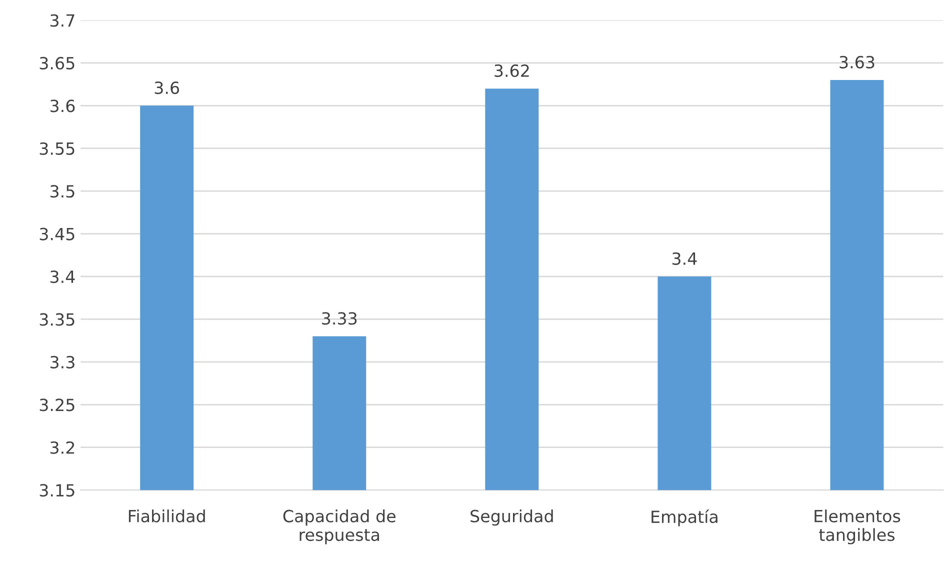 The width and height of the screenshot is (948, 562). I want to click on y-tick-label: 3.15, so click(57, 490).